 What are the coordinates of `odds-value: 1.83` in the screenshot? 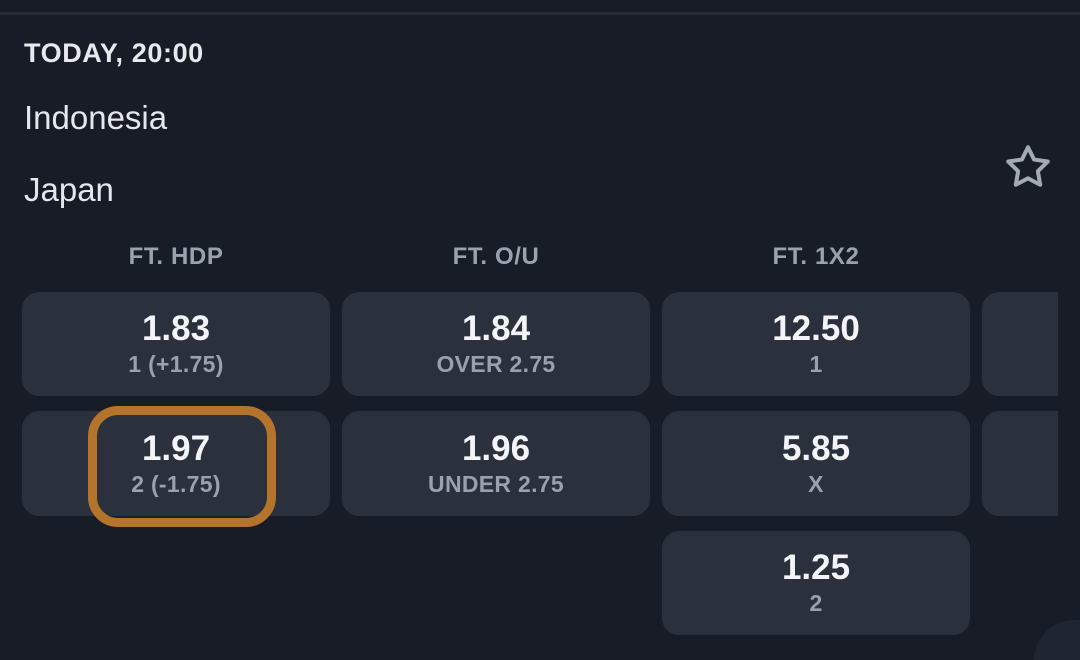 It's located at (176, 328).